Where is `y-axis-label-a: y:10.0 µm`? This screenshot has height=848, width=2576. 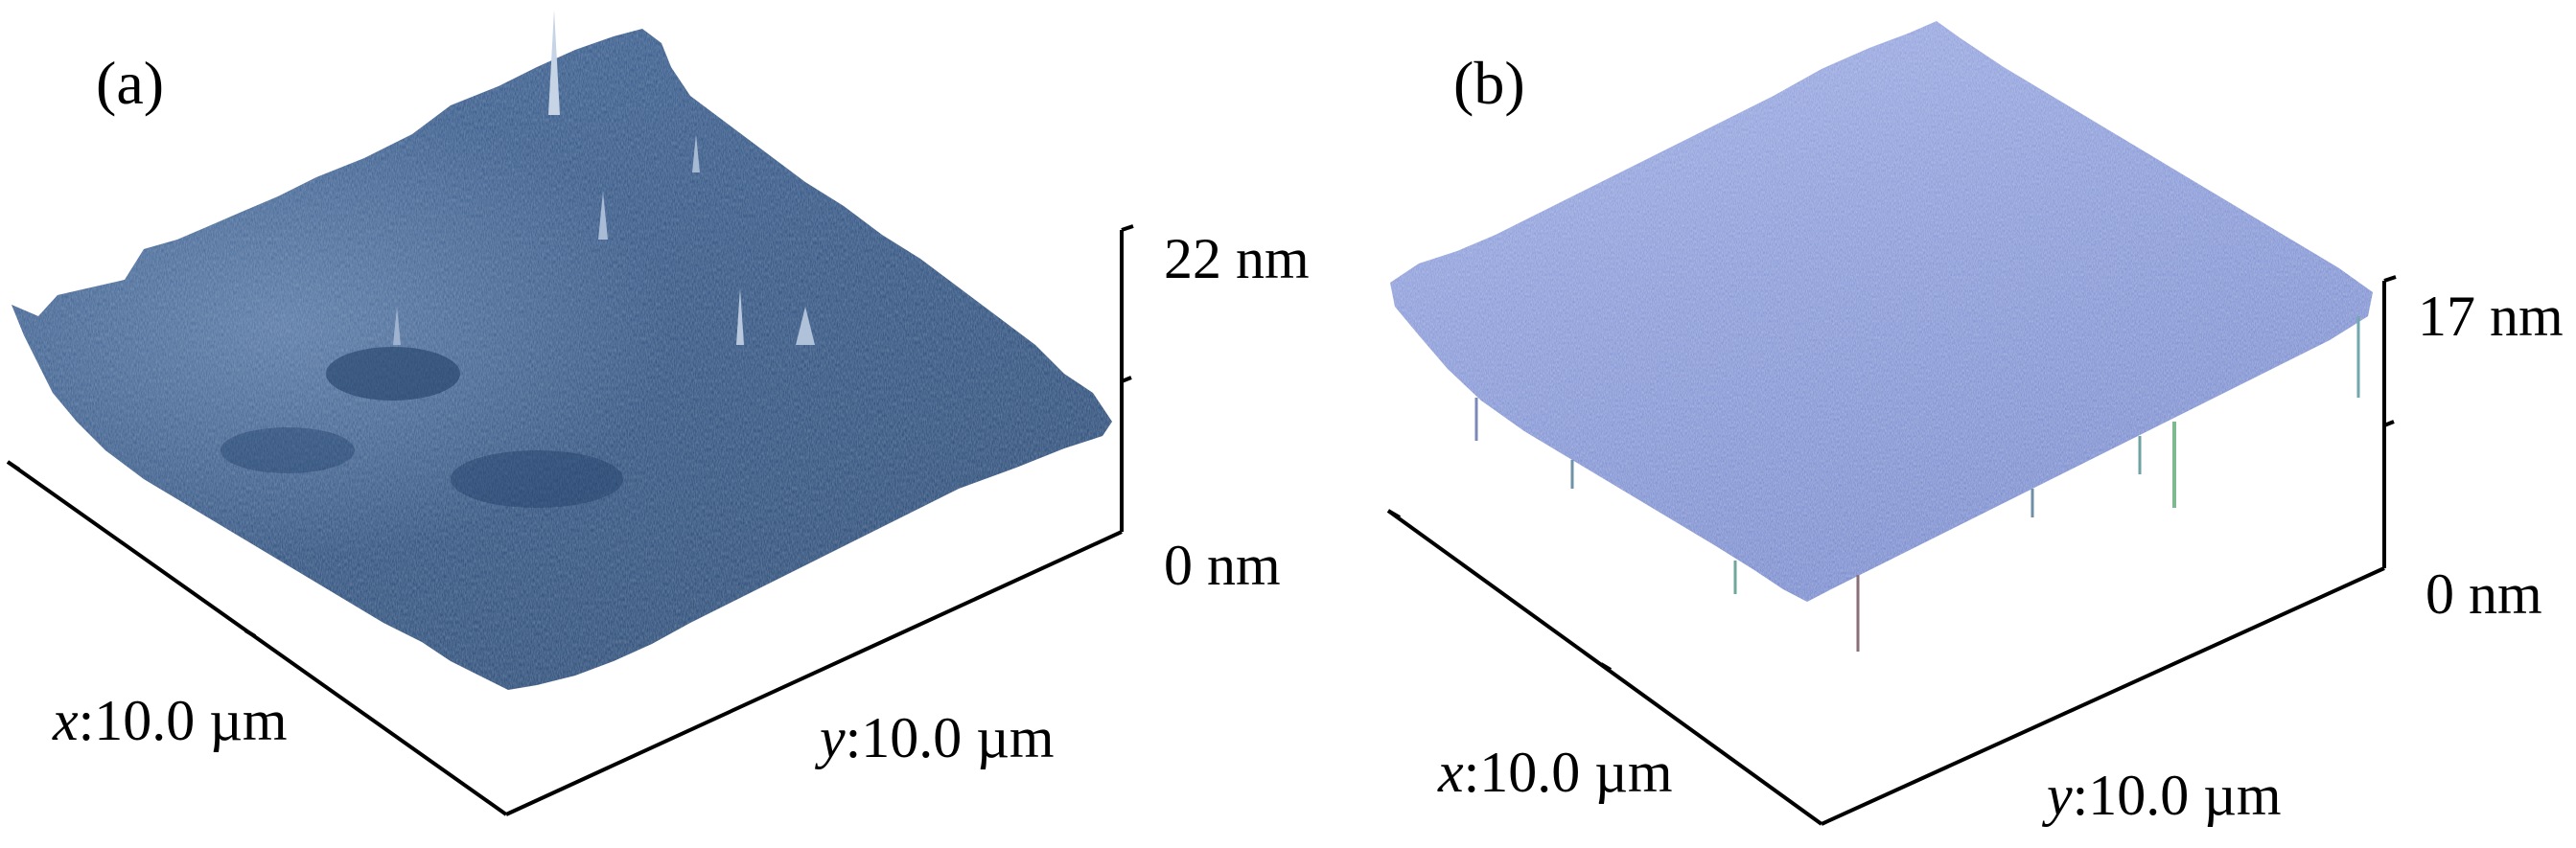 y-axis-label-a: y:10.0 µm is located at coordinates (935, 737).